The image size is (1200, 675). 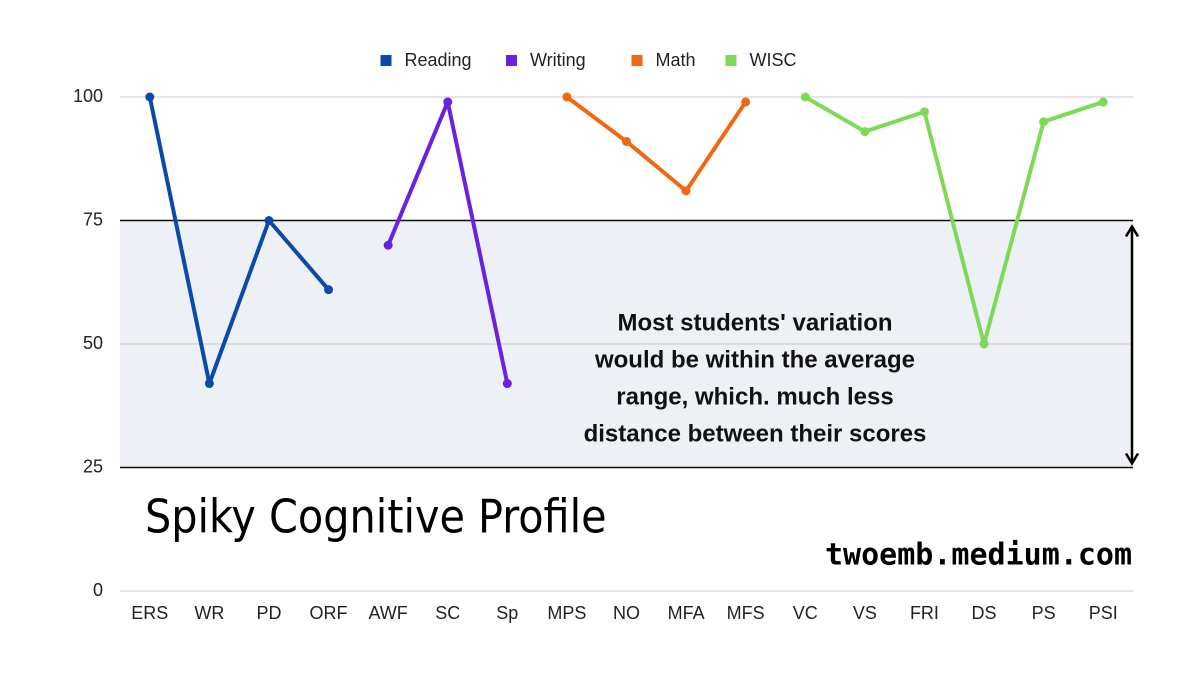 What do you see at coordinates (329, 613) in the screenshot?
I see `x-tick-label: ORF` at bounding box center [329, 613].